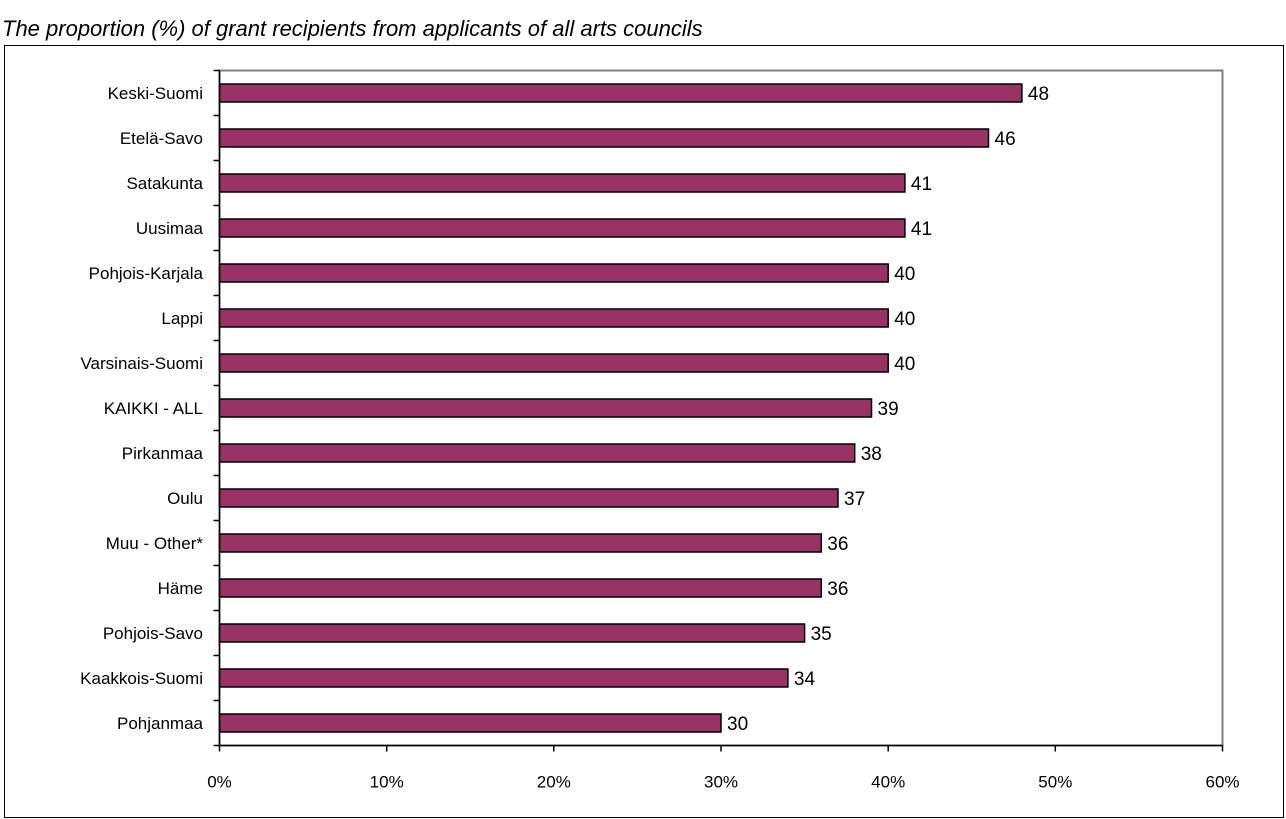 The width and height of the screenshot is (1286, 819). What do you see at coordinates (146, 273) in the screenshot?
I see `category-label: Pohjois-Karjala` at bounding box center [146, 273].